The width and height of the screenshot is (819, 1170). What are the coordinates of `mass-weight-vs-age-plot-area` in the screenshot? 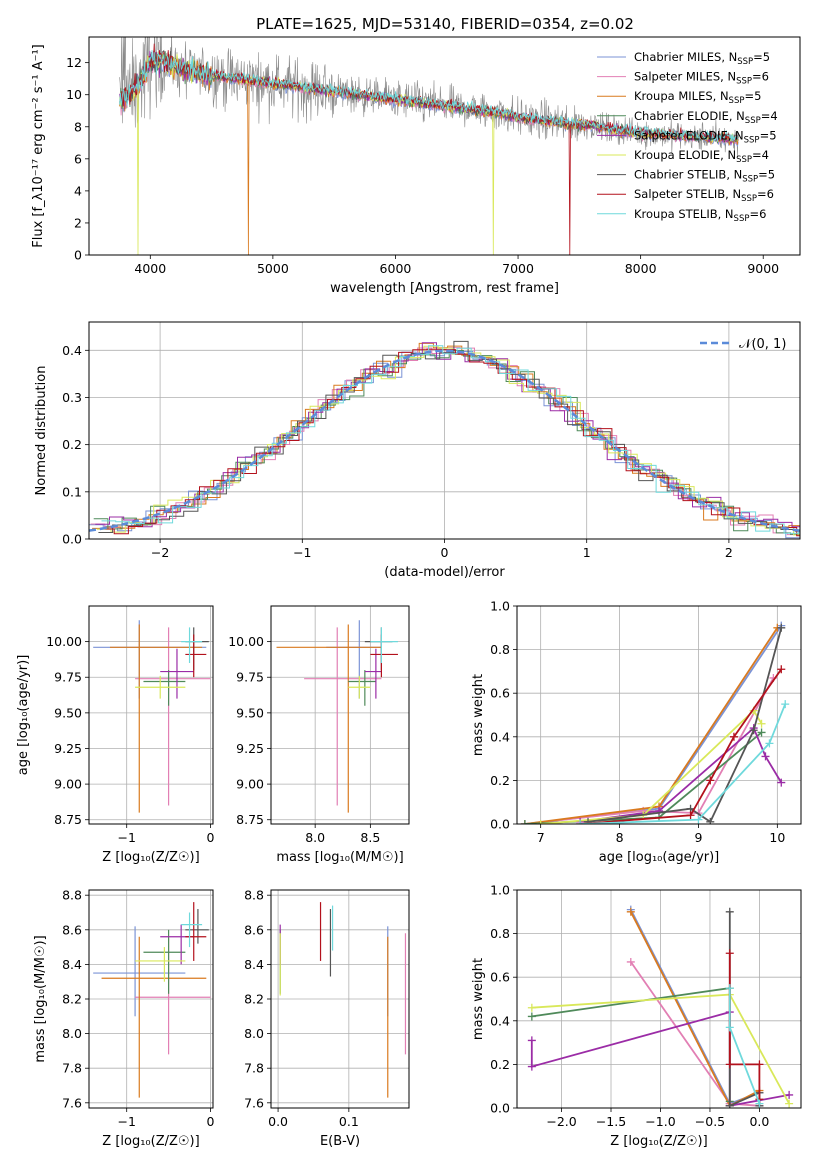 It's located at (655, 722).